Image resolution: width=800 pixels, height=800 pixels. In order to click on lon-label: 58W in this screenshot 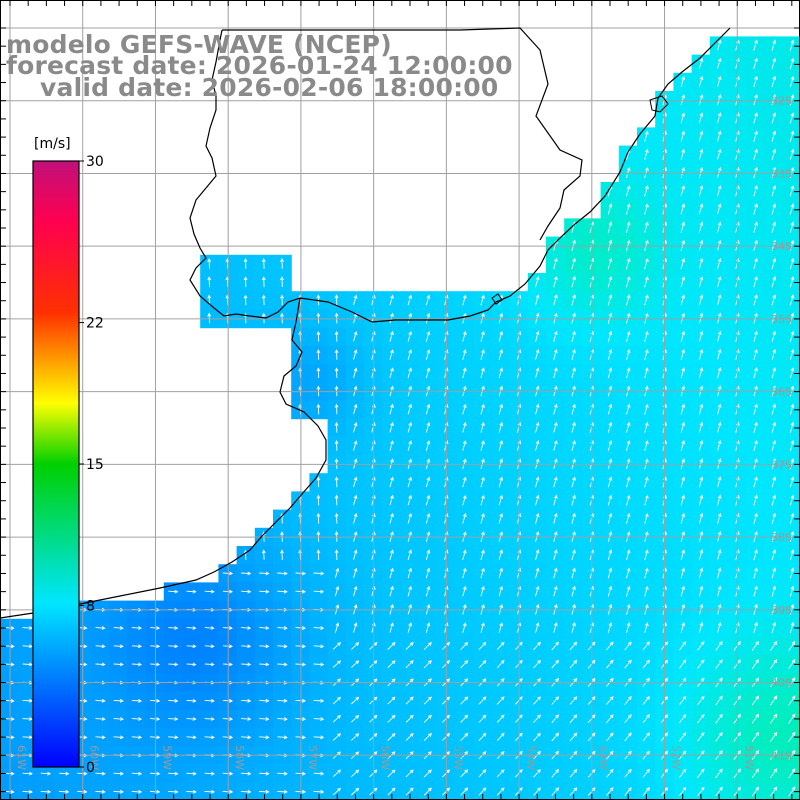, I will do `click(239, 757)`.